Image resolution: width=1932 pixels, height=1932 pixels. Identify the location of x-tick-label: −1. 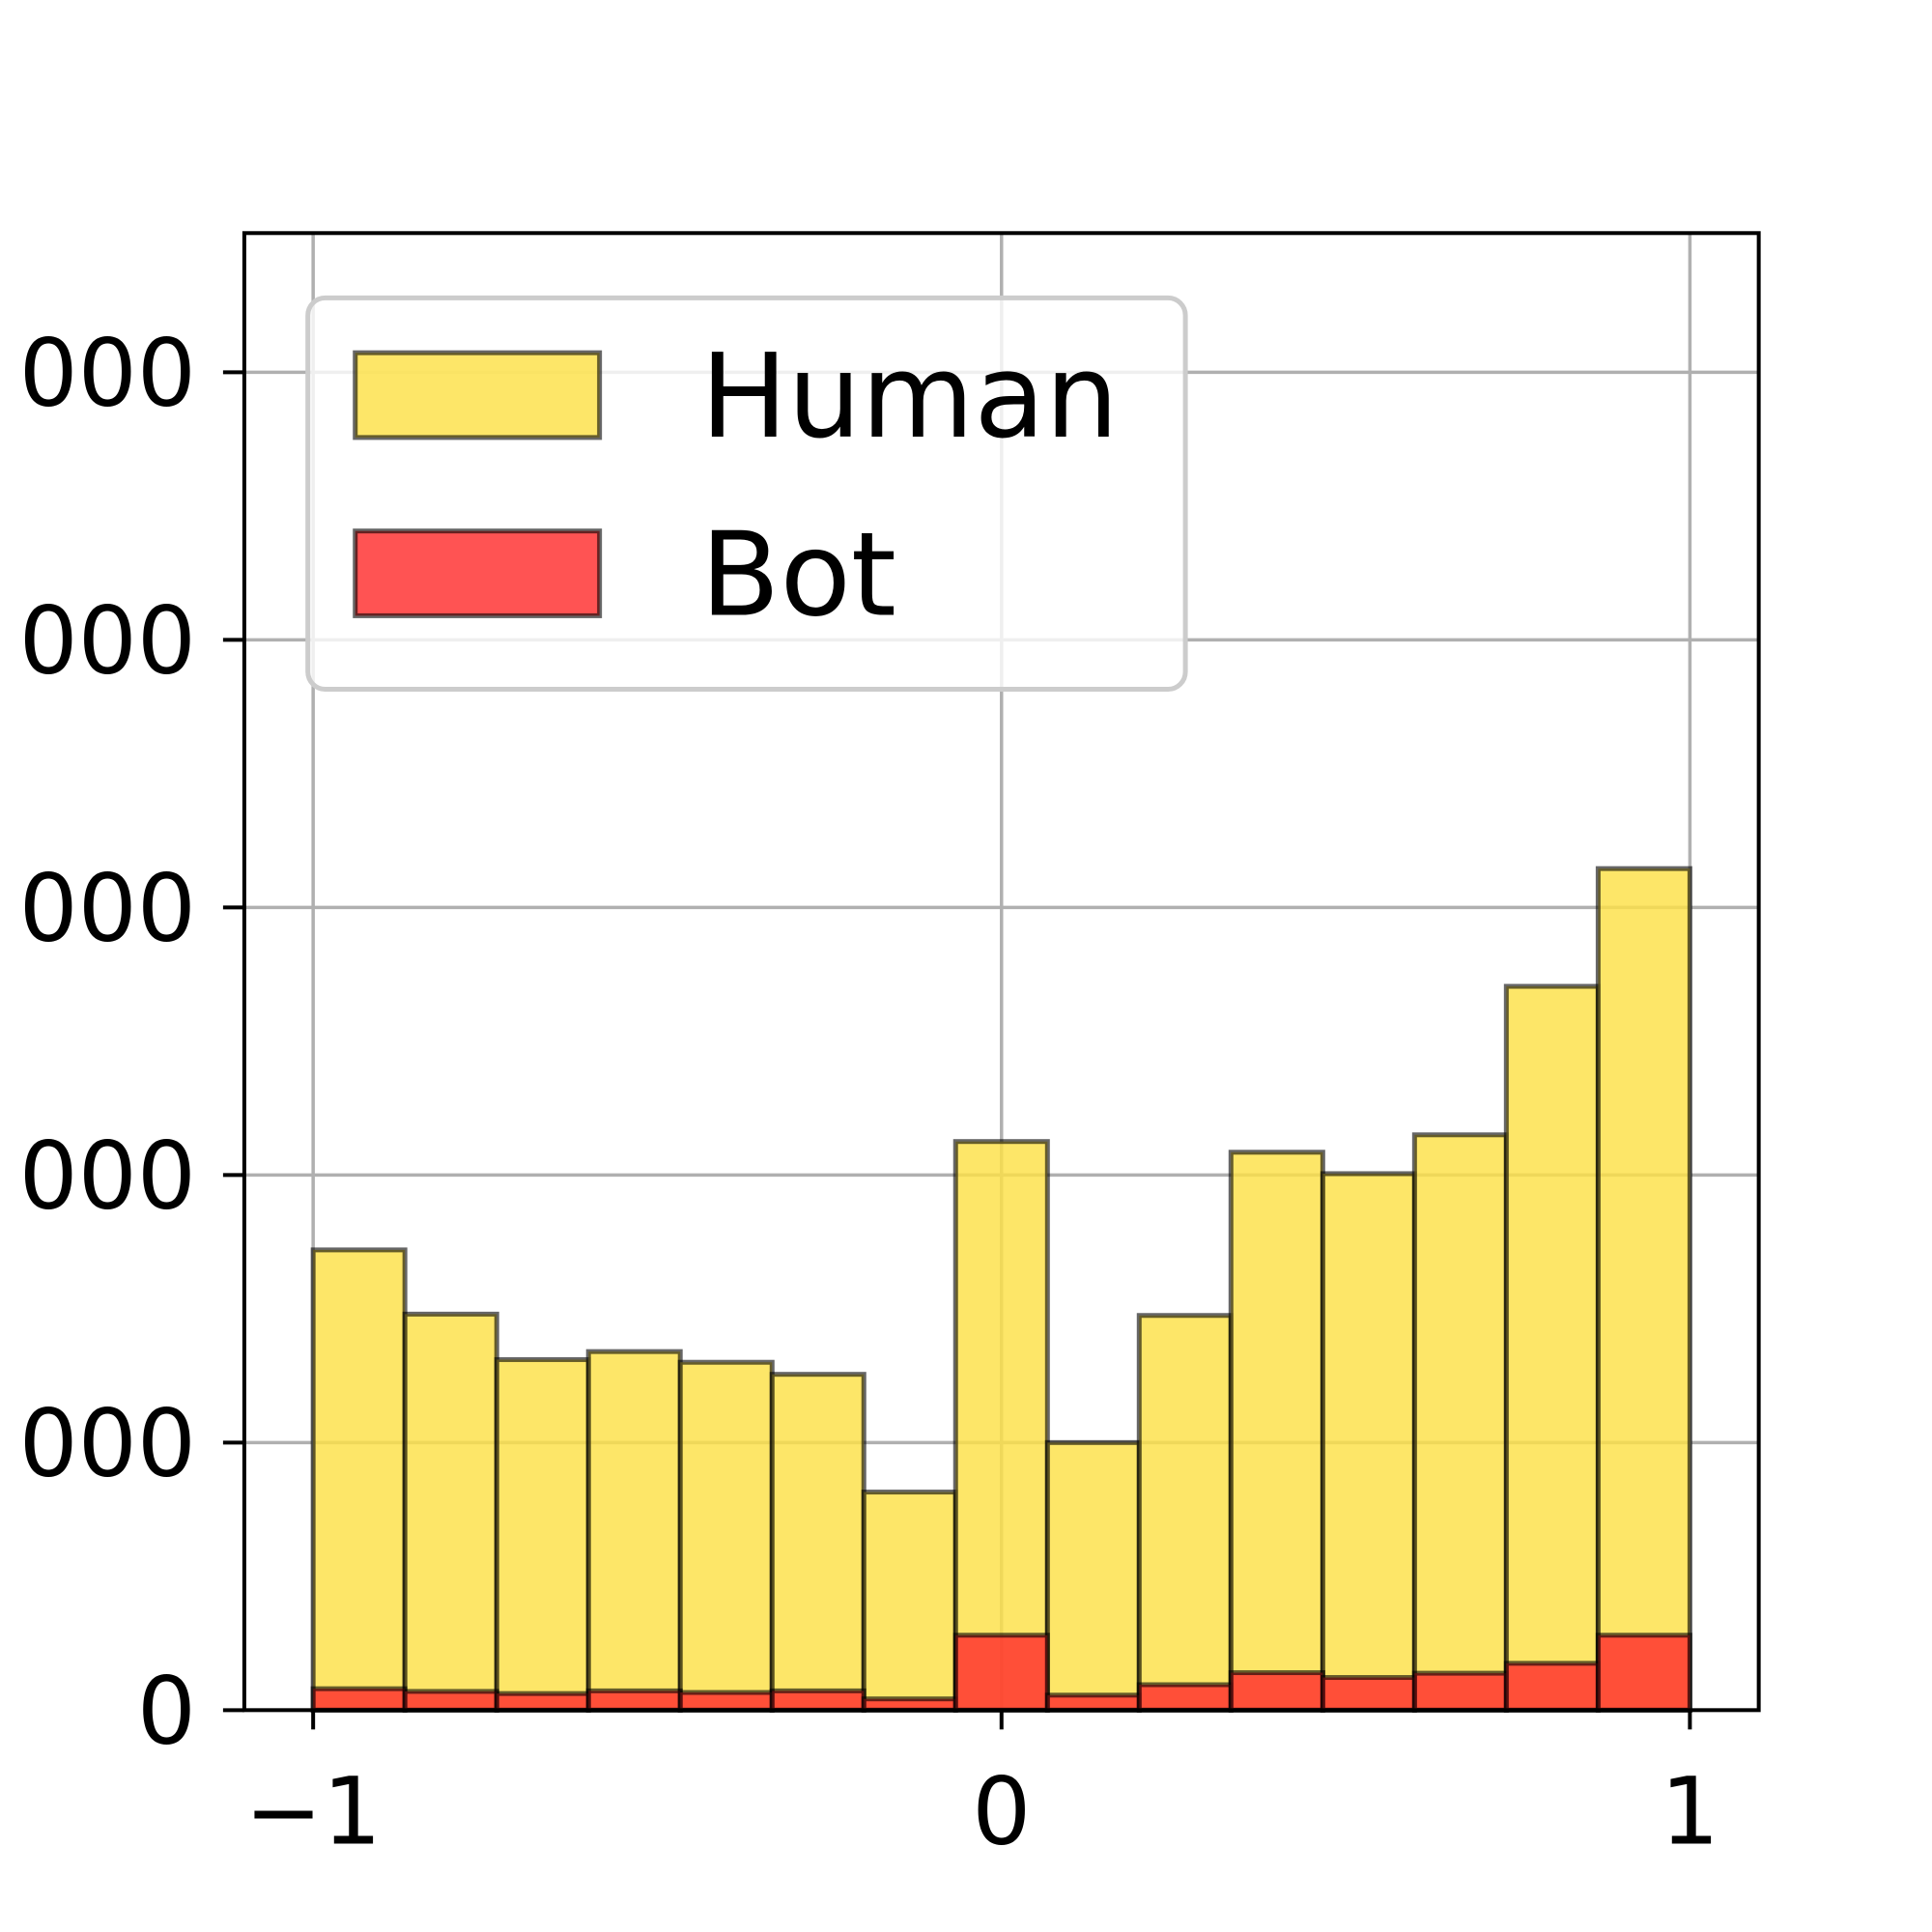
(313, 1811).